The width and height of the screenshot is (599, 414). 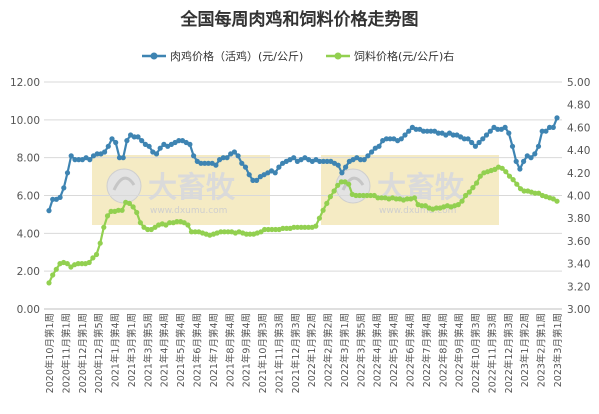 What do you see at coordinates (578, 287) in the screenshot?
I see `y-right-tick-label: 3.20` at bounding box center [578, 287].